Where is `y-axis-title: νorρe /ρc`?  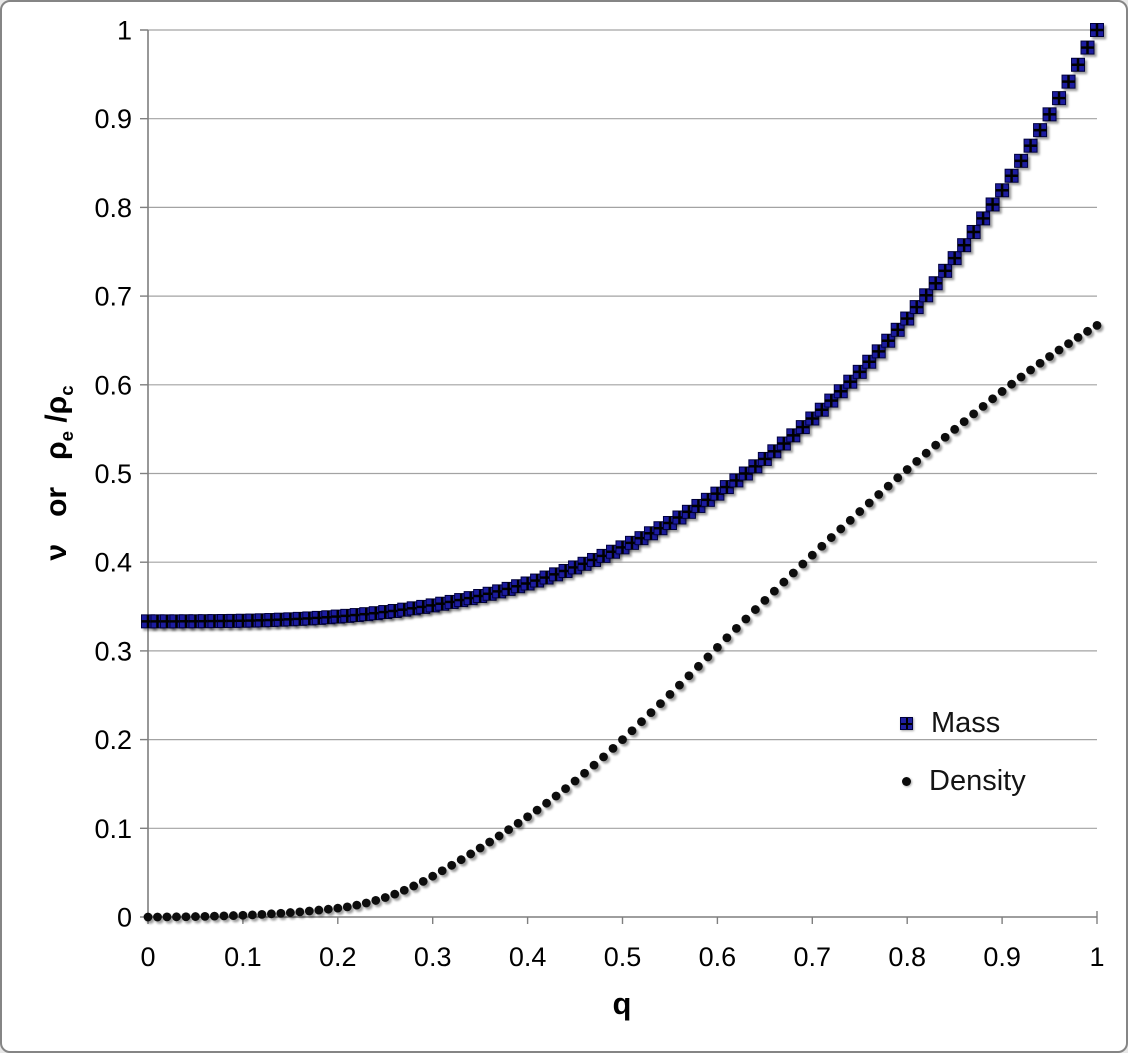 y-axis-title: νorρe /ρc is located at coordinates (62, 473).